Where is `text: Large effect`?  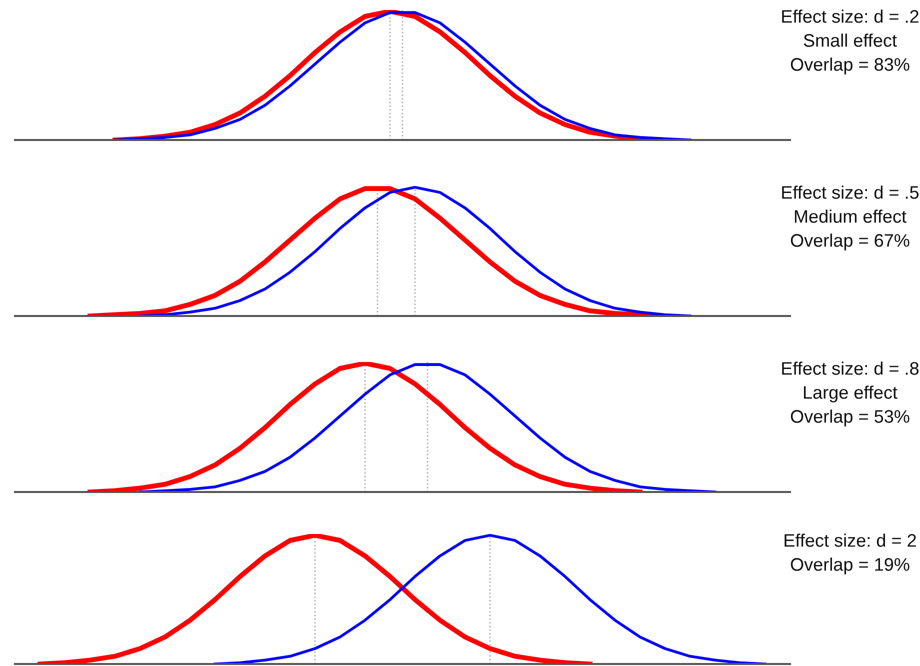 text: Large effect is located at coordinates (851, 394).